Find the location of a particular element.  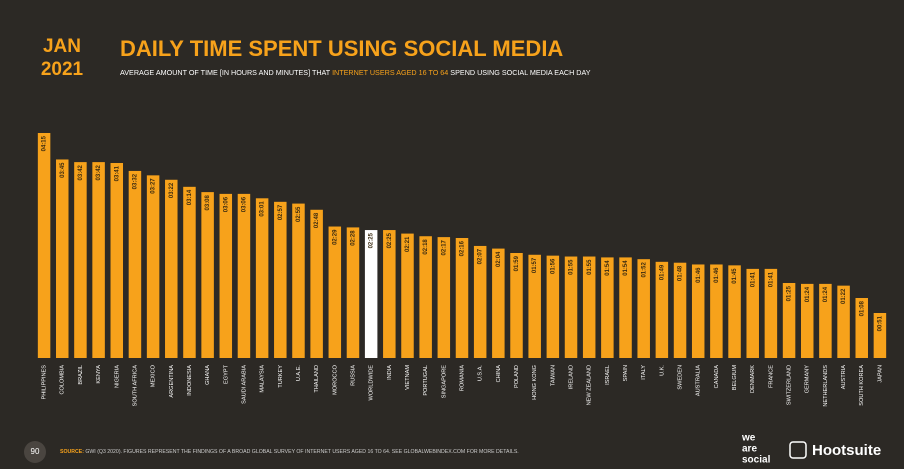

badge-month: JAN is located at coordinates (62, 46).